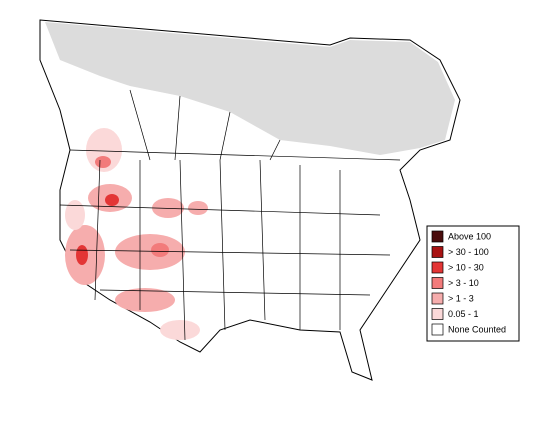 Image resolution: width=553 pixels, height=427 pixels. Describe the element at coordinates (463, 283) in the screenshot. I see `legend-label: > 3 - 10` at that location.